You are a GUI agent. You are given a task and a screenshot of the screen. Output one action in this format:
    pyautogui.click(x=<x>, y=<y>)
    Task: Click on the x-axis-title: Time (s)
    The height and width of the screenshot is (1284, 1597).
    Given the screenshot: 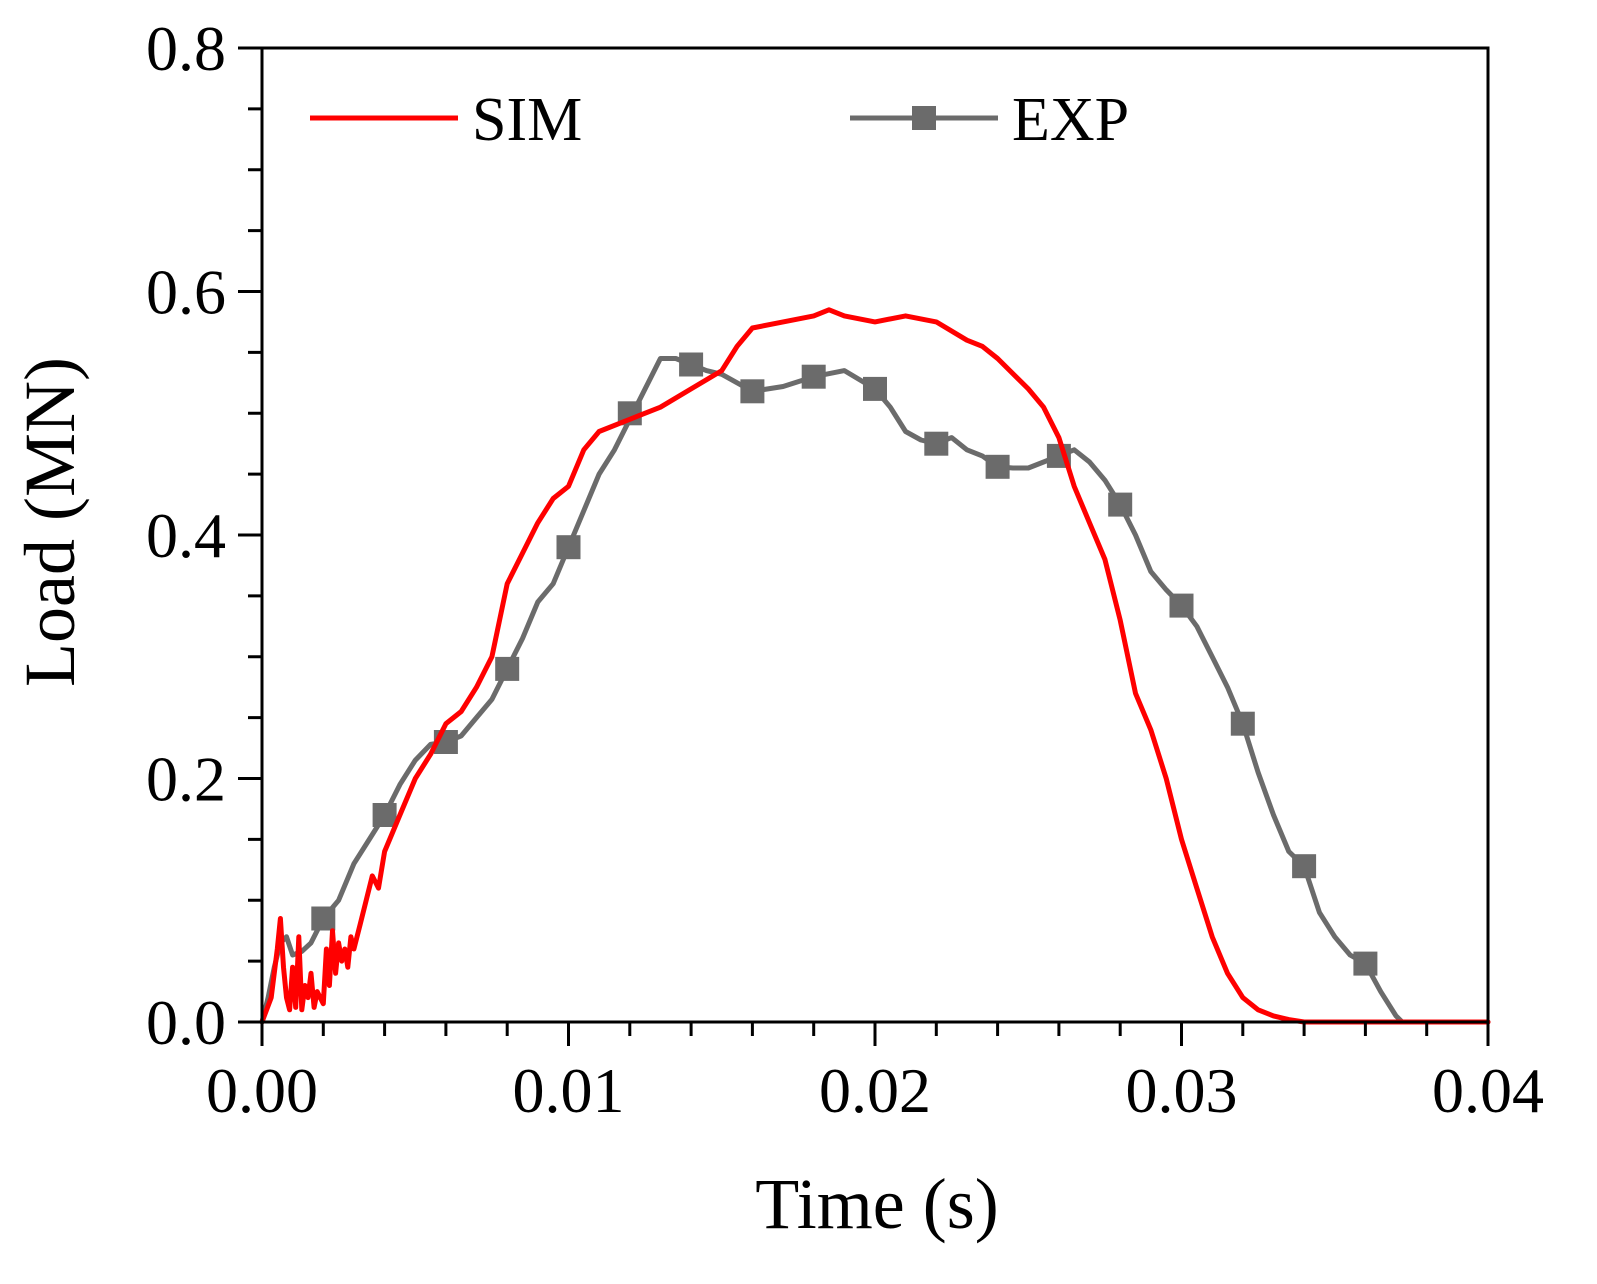 What is the action you would take?
    pyautogui.click(x=876, y=1204)
    